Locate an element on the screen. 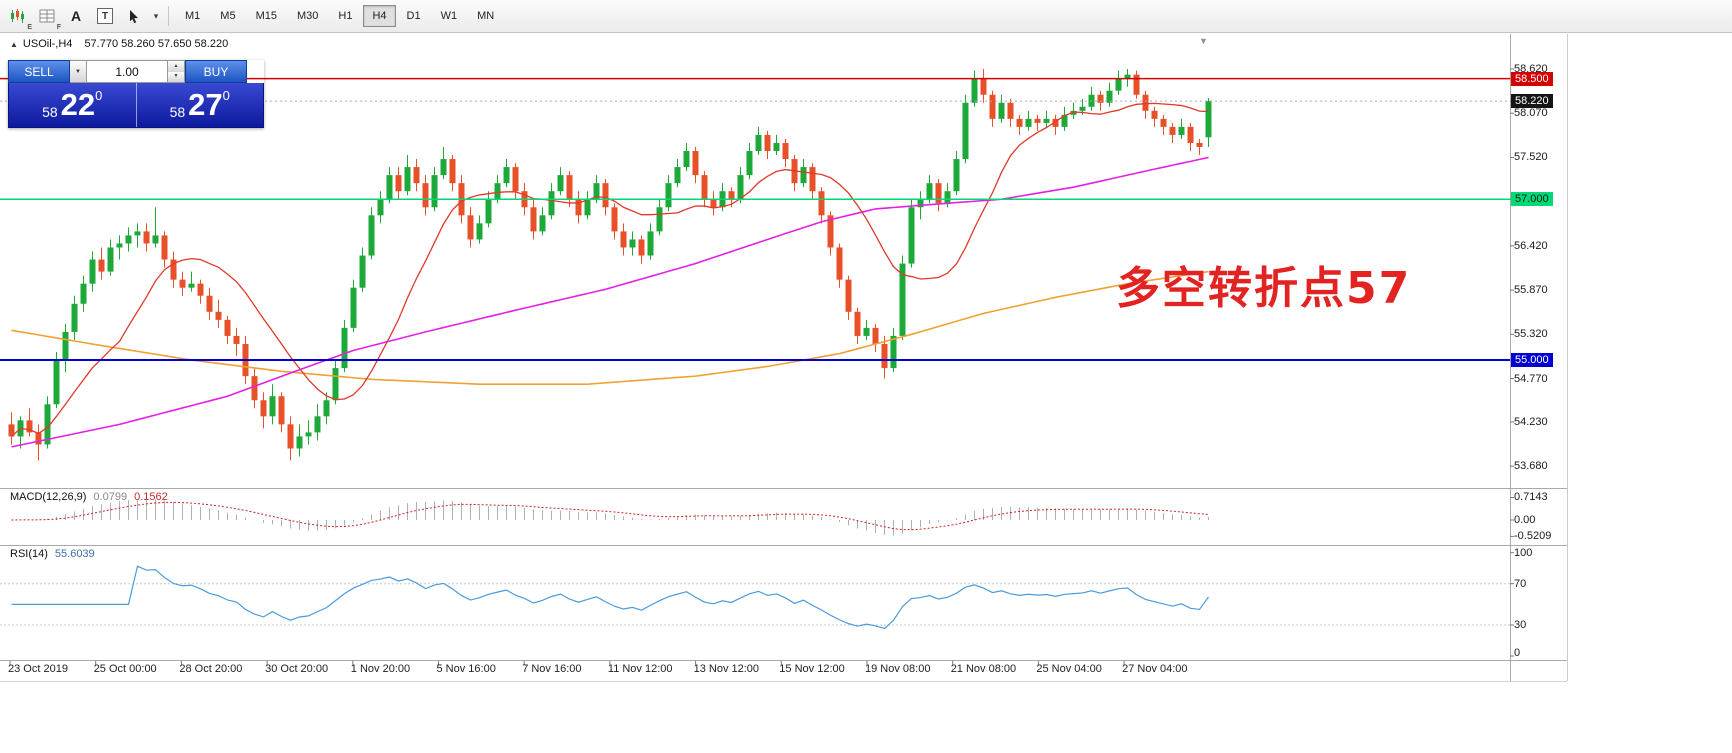 The width and height of the screenshot is (1732, 753). volume-decrease-button: ▼ is located at coordinates (176, 76).